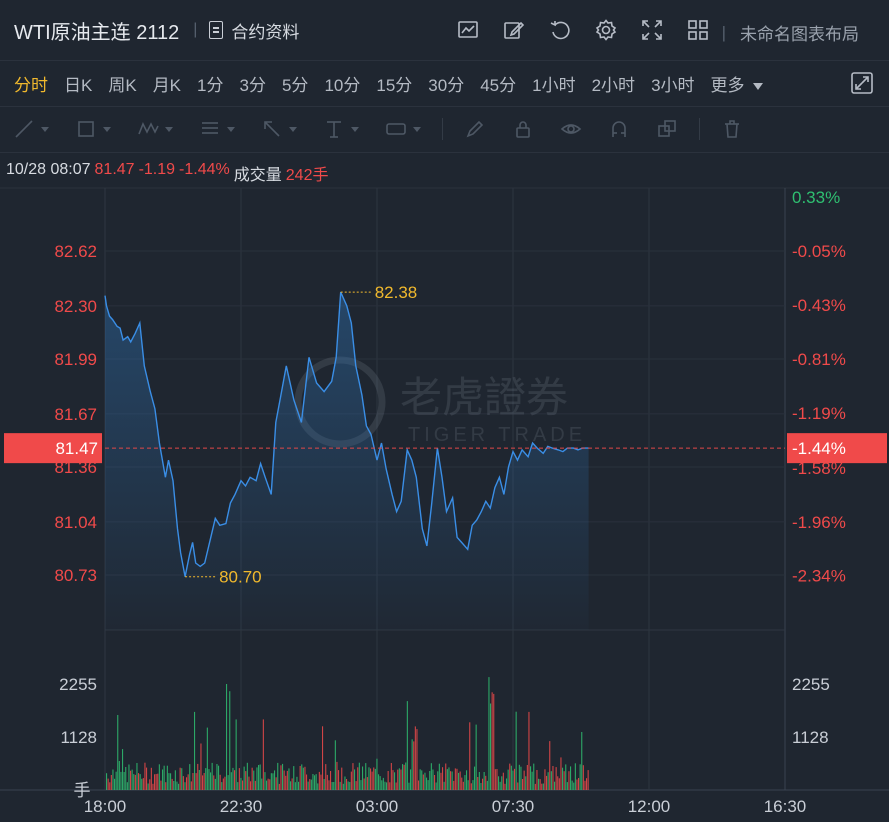 The image size is (889, 822). I want to click on text-tool-icon, so click(341, 129).